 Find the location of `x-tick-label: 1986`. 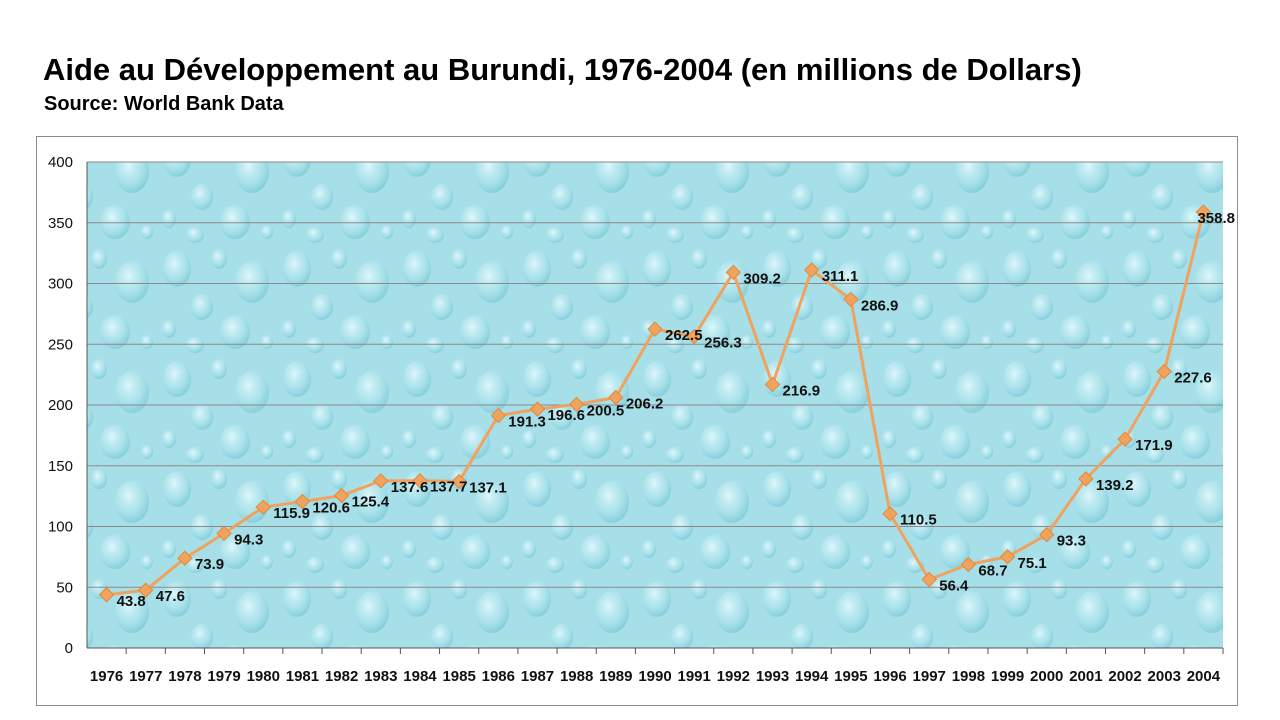

x-tick-label: 1986 is located at coordinates (498, 676).